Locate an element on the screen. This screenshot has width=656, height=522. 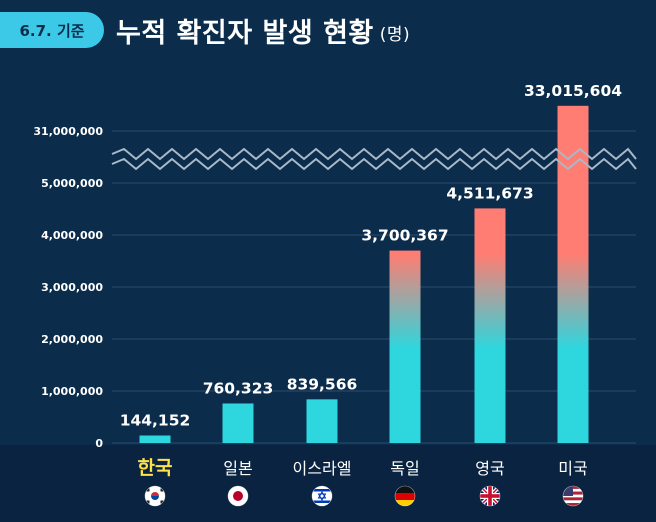
axis-break-band is located at coordinates (374, 160).